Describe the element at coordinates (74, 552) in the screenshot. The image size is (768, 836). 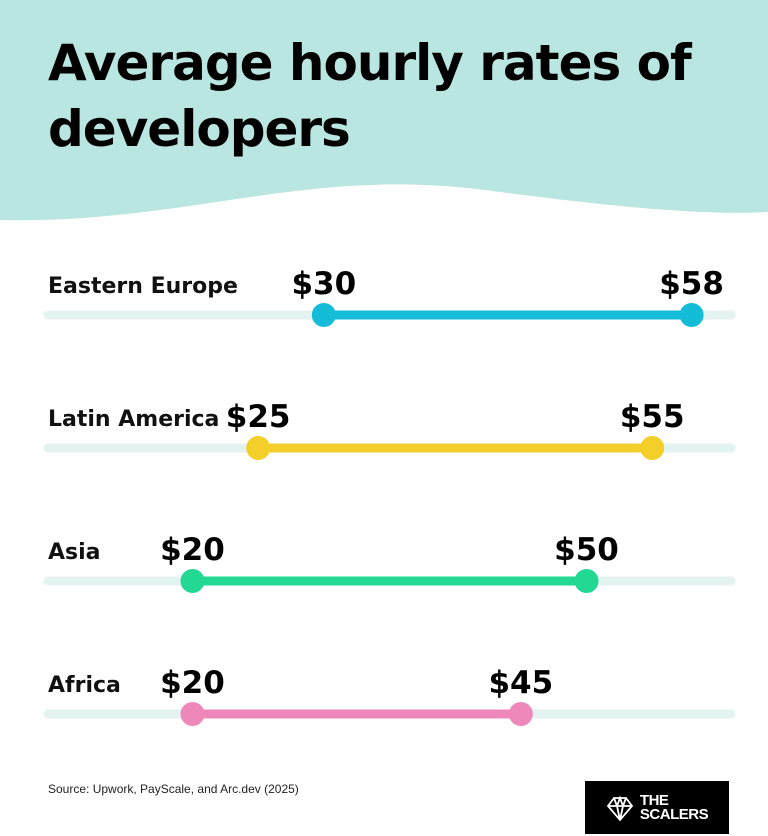
I see `category-label: Asia` at that location.